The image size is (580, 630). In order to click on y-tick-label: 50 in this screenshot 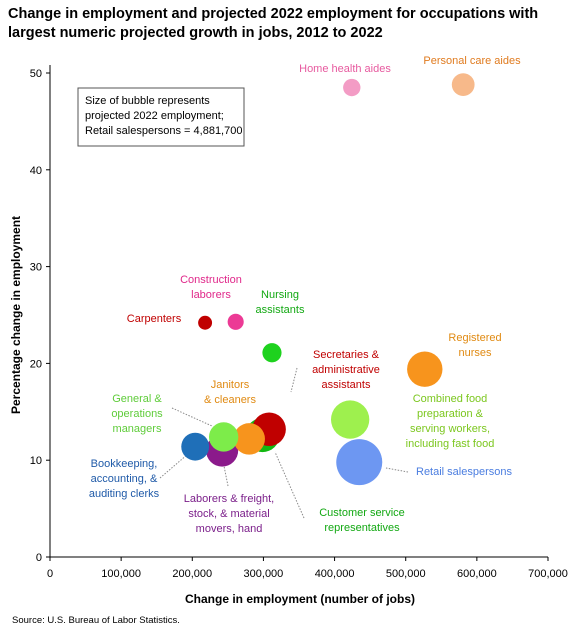, I will do `click(36, 74)`.